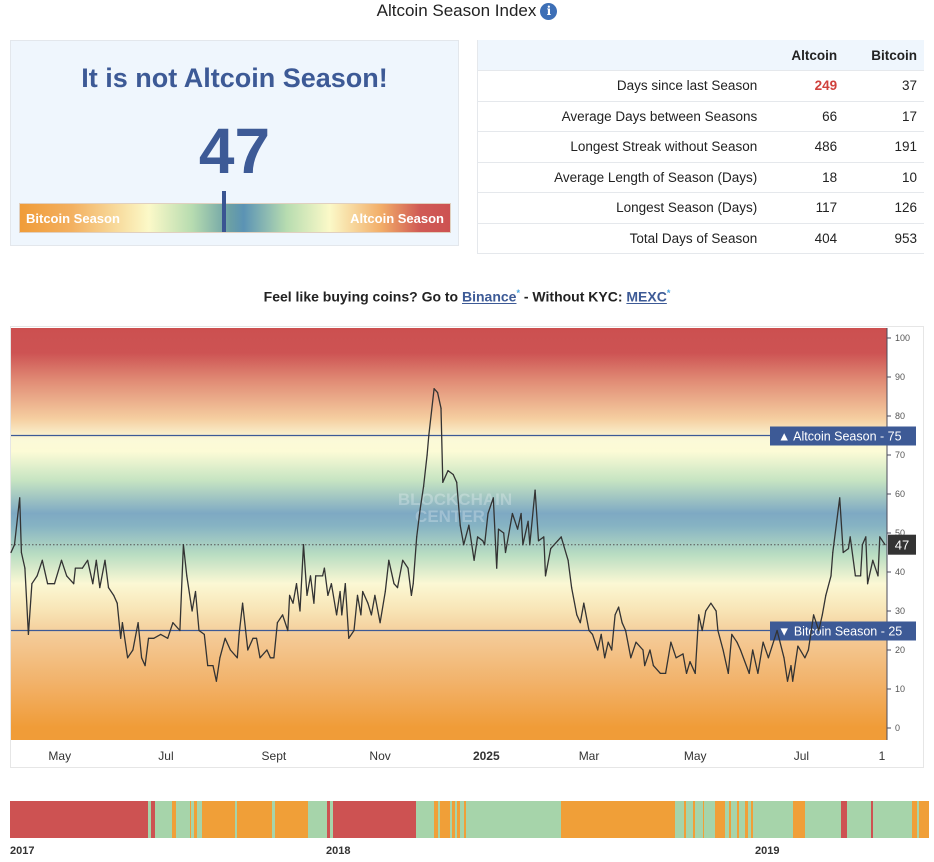  Describe the element at coordinates (900, 455) in the screenshot. I see `y-tick-label: 70` at that location.